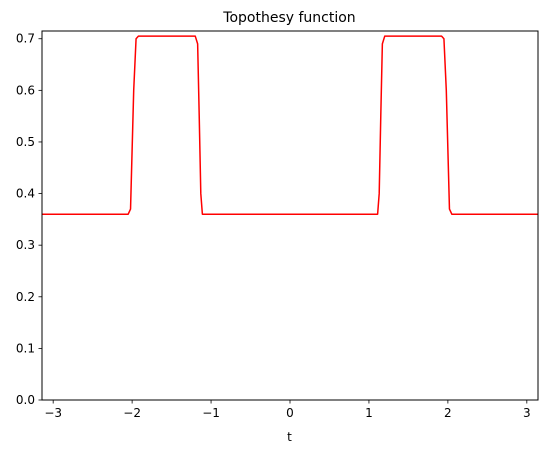  What do you see at coordinates (369, 413) in the screenshot?
I see `x-tick-label: 1` at bounding box center [369, 413].